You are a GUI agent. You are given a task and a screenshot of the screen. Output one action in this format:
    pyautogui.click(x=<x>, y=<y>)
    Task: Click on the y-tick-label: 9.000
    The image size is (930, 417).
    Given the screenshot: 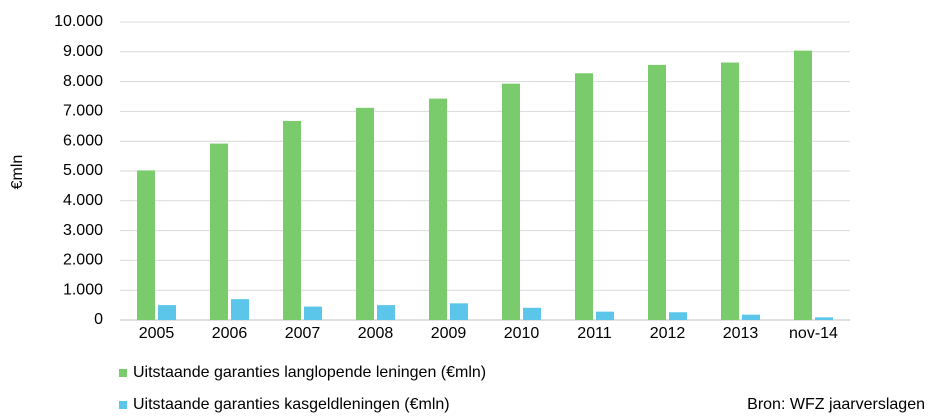 What is the action you would take?
    pyautogui.click(x=83, y=51)
    